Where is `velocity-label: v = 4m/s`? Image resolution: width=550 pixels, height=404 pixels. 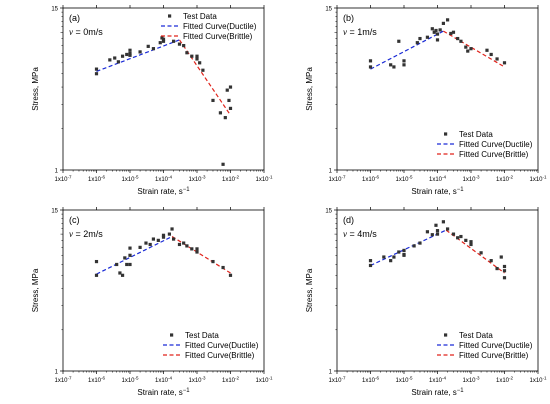 velocity-label: v = 4m/s is located at coordinates (360, 234).